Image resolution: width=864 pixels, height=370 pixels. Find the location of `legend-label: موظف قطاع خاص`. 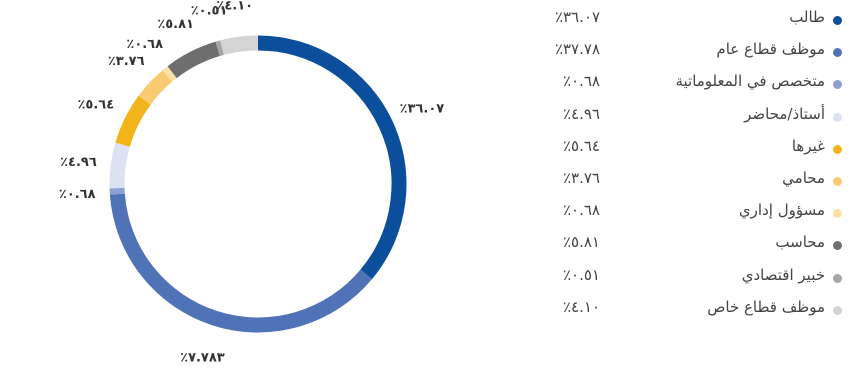

legend-label: موظف قطاع خاص is located at coordinates (766, 306).